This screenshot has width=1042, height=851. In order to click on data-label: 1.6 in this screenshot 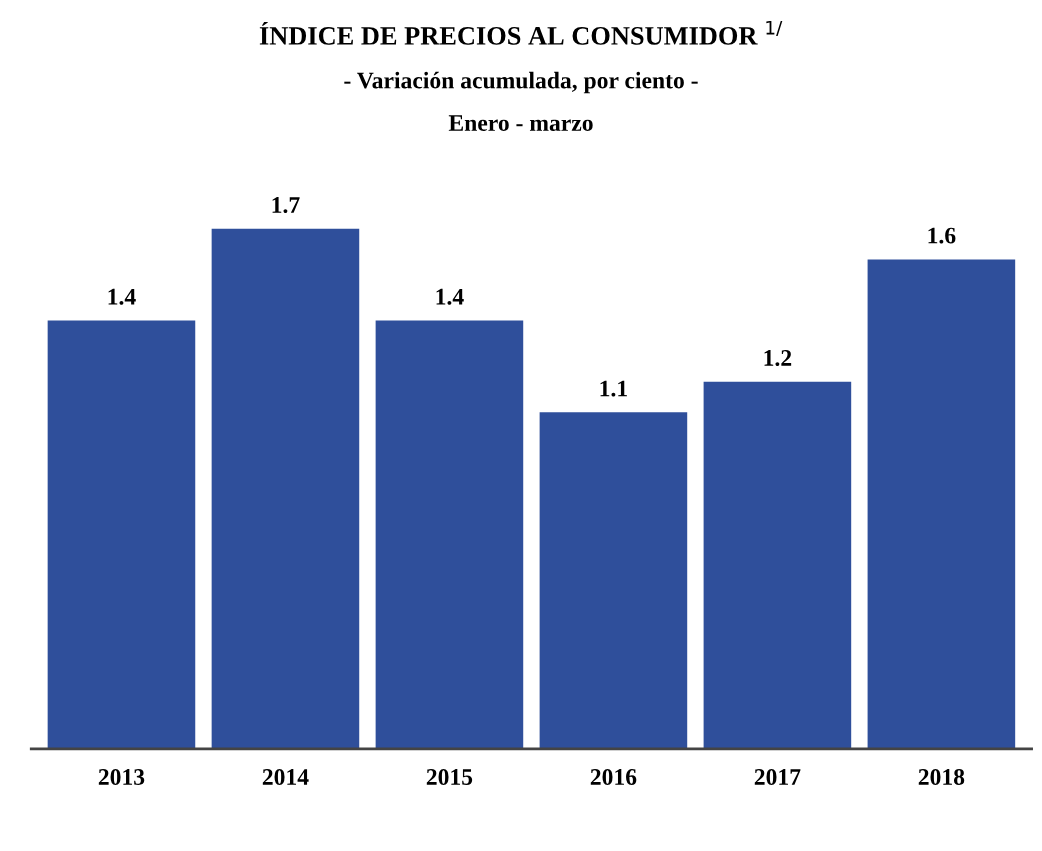, I will do `click(942, 235)`.